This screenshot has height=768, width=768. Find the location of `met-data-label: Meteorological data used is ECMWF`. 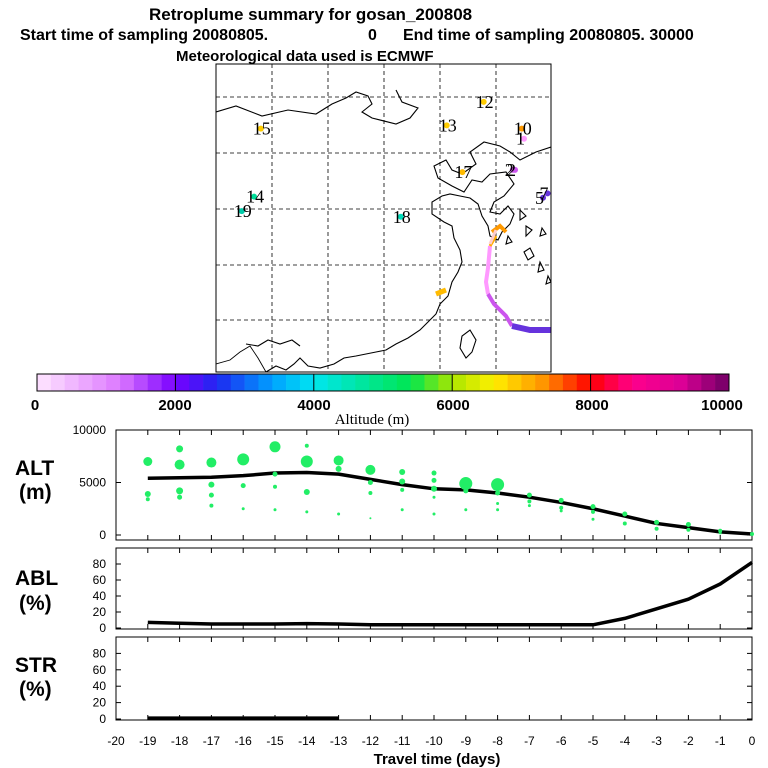

met-data-label: Meteorological data used is ECMWF is located at coordinates (305, 56).